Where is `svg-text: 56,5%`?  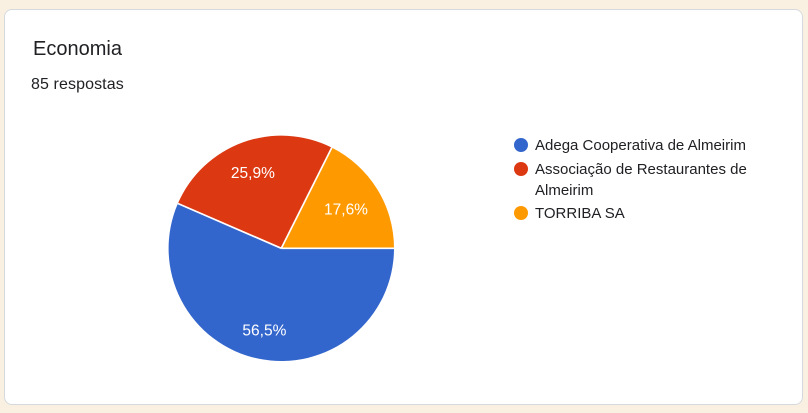
svg-text: 56,5% is located at coordinates (264, 331).